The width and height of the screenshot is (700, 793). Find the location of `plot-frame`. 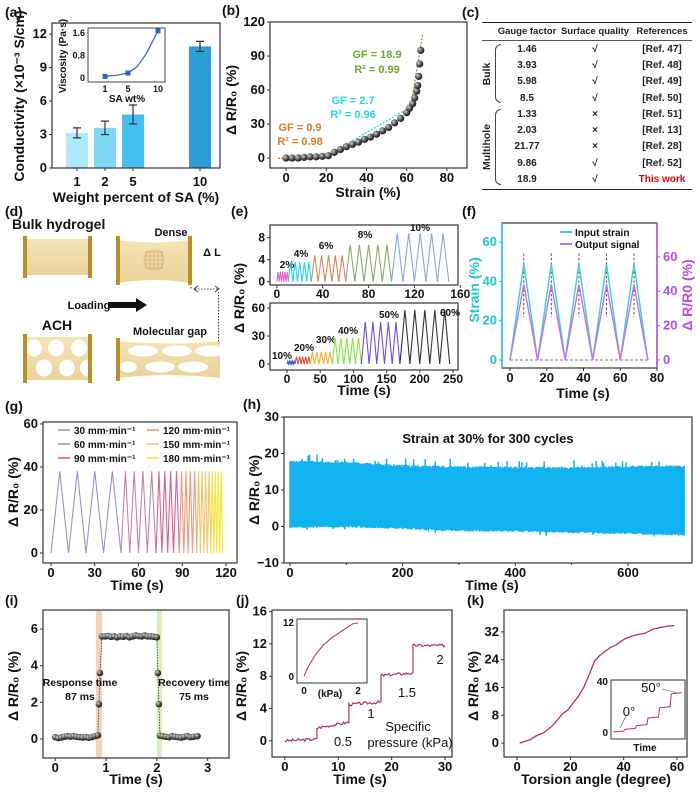

plot-frame is located at coordinates (362, 683).